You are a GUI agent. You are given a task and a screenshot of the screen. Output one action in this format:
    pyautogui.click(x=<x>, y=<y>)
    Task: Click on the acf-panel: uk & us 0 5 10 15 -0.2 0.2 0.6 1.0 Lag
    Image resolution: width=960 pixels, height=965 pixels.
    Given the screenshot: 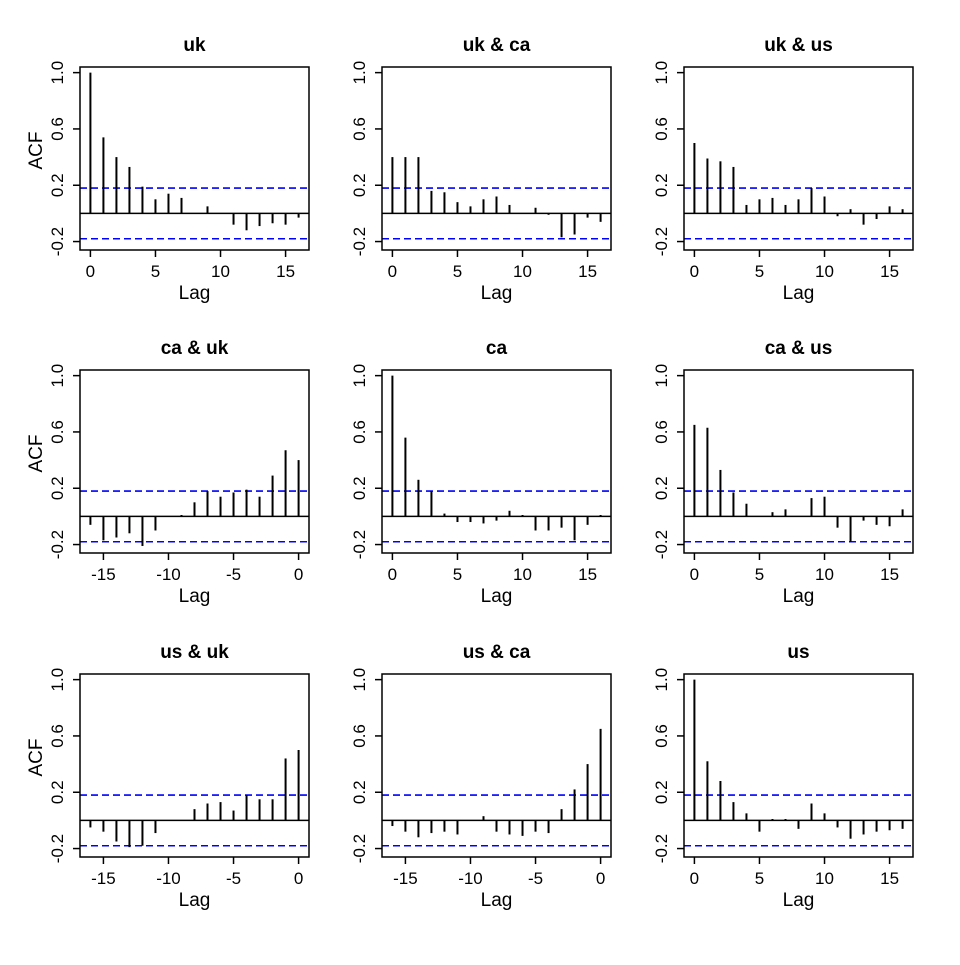 What is the action you would take?
    pyautogui.click(x=783, y=169)
    